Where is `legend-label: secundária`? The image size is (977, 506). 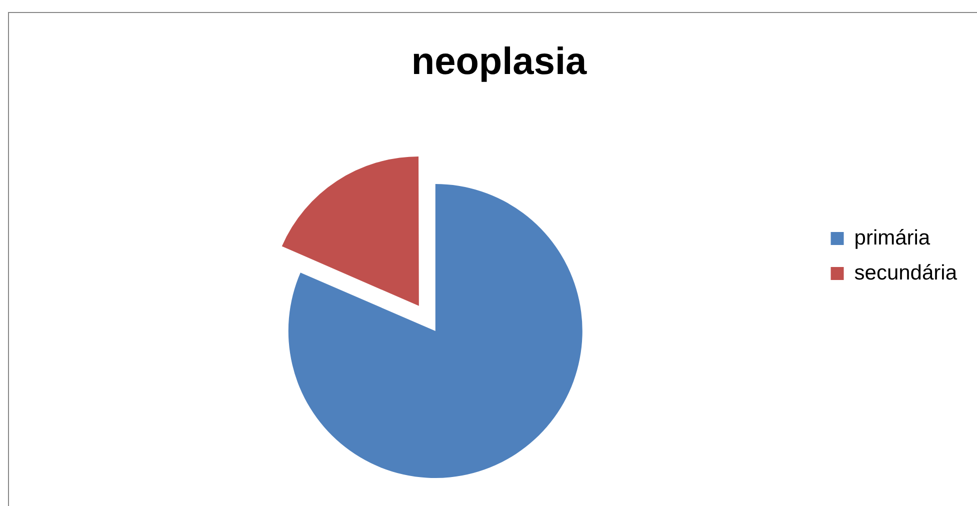
legend-label: secundária is located at coordinates (906, 272).